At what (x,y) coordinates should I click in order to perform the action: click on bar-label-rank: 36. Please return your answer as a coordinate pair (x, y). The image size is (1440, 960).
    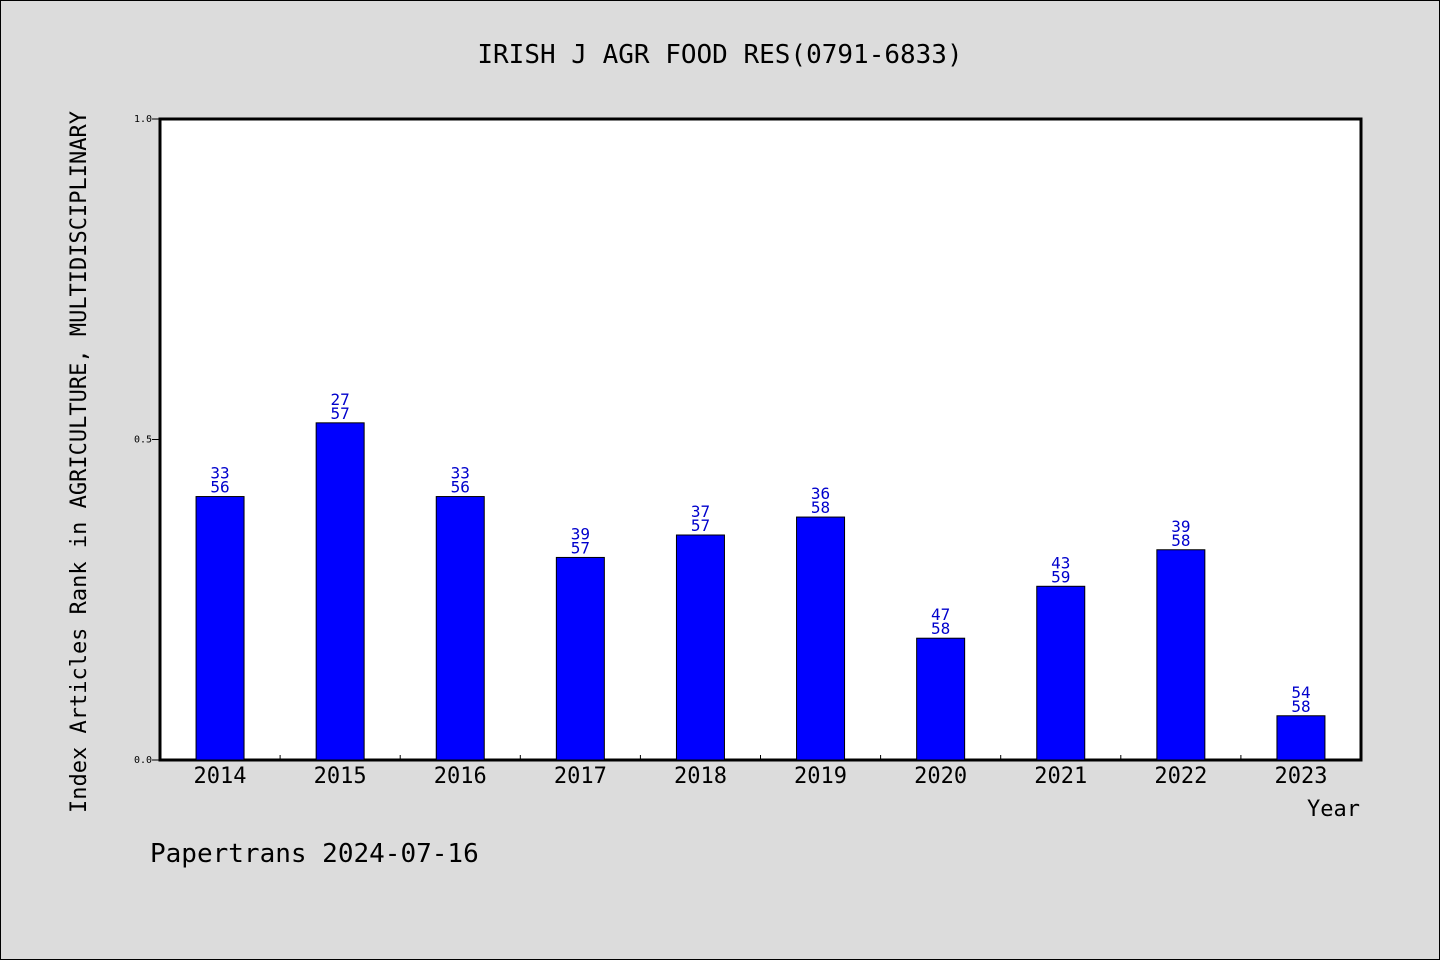
    Looking at the image, I should click on (820, 493).